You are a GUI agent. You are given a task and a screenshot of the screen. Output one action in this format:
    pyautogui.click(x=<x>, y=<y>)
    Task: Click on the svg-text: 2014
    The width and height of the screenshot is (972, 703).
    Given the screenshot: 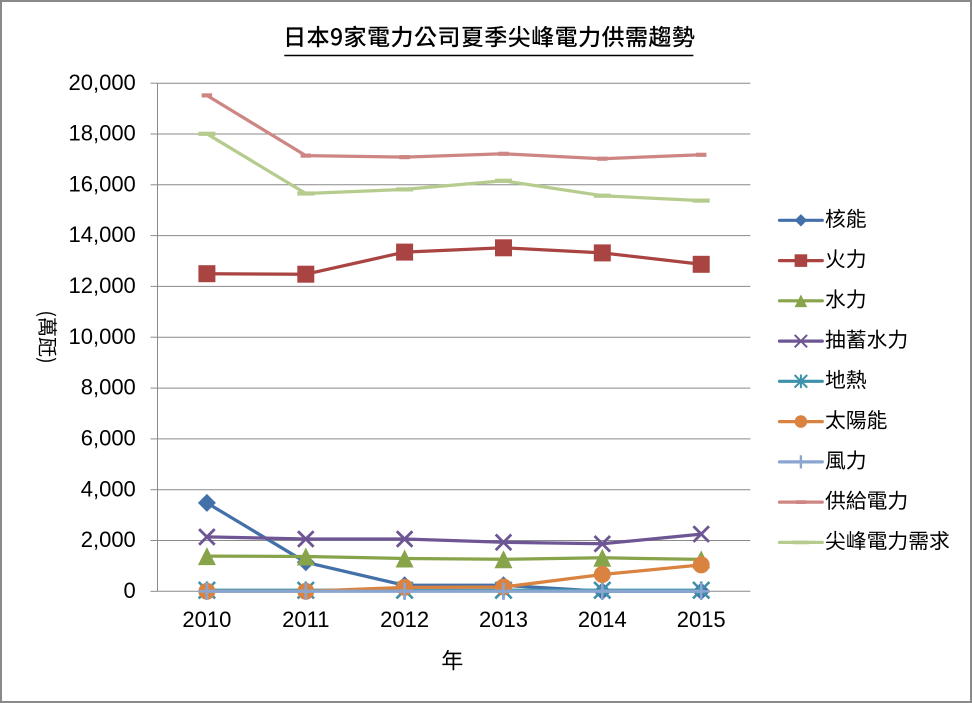 What is the action you would take?
    pyautogui.click(x=602, y=619)
    